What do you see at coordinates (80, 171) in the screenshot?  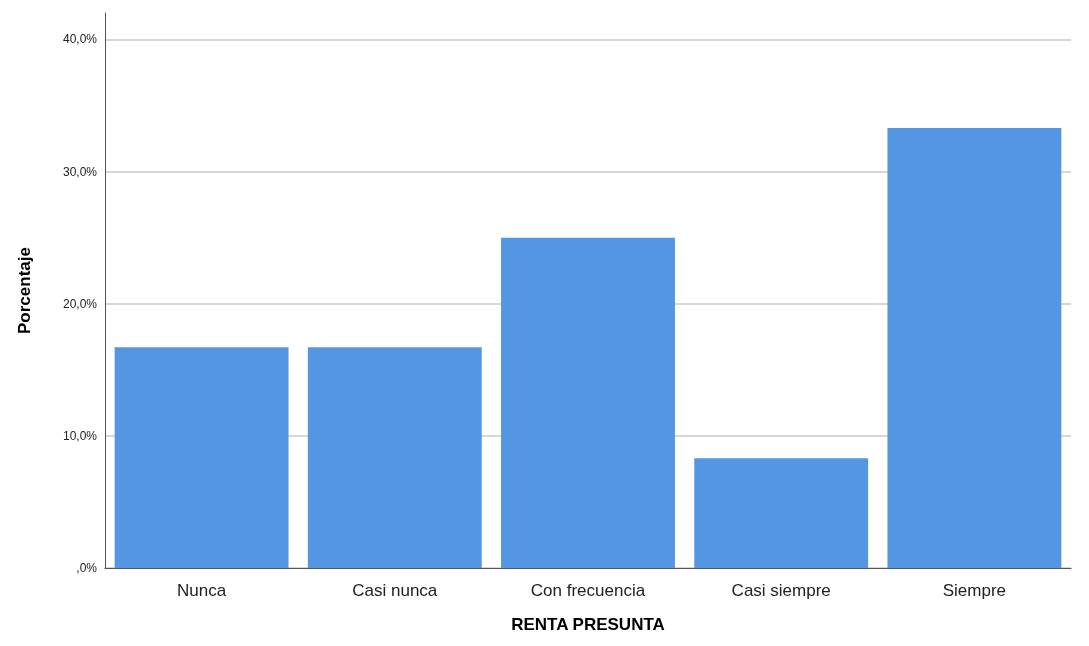 I see `y-tick-label: 30,0%` at bounding box center [80, 171].